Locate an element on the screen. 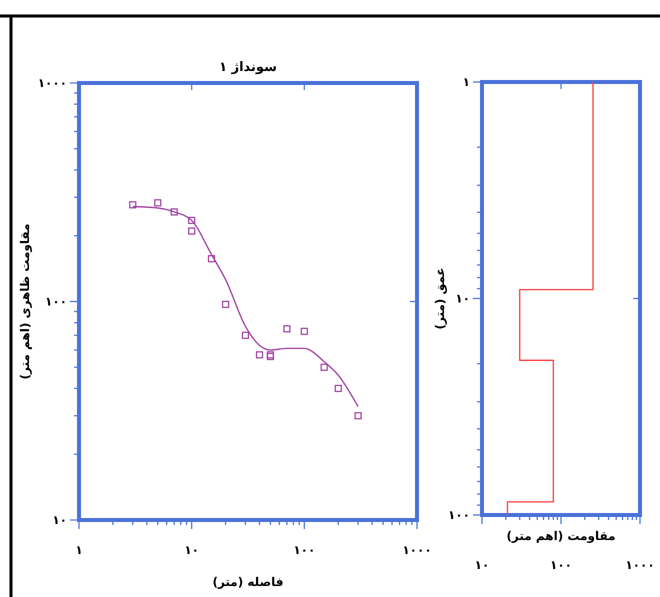  x-axis-title: مقاومت (اهم متر) is located at coordinates (561, 536).